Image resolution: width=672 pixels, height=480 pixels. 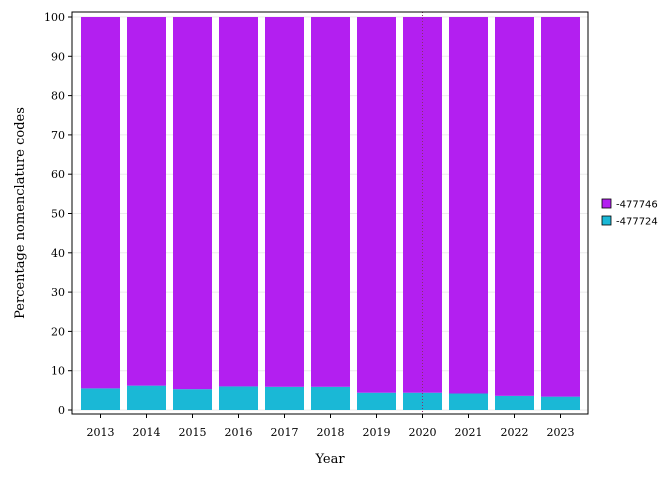 What do you see at coordinates (58, 371) in the screenshot?
I see `y-tick-label: 10` at bounding box center [58, 371].